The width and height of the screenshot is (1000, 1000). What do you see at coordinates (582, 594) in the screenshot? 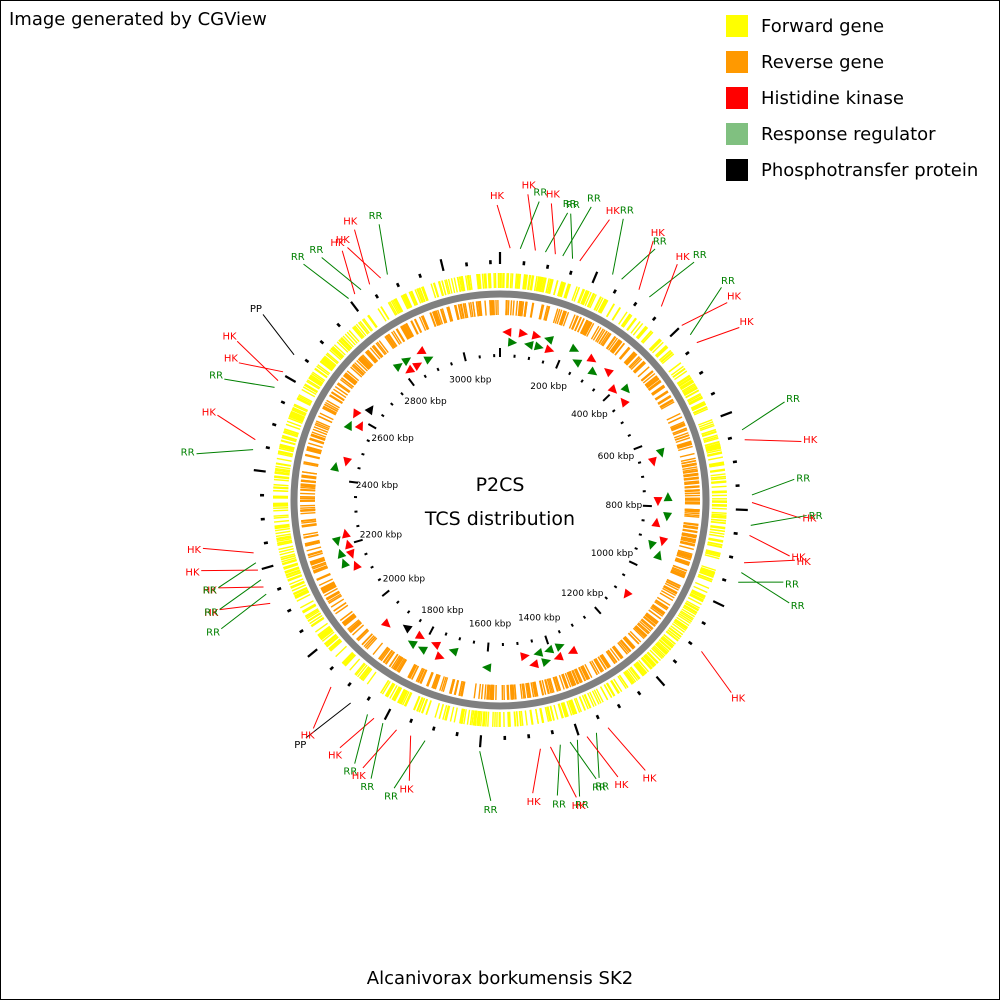
I see `tick-label: 1200 kbp` at bounding box center [582, 594].